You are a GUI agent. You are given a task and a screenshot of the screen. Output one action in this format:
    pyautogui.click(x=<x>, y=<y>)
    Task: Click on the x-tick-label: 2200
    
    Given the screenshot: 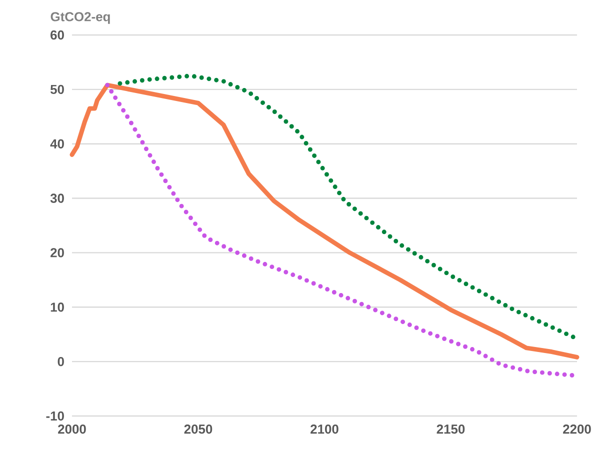 What is the action you would take?
    pyautogui.click(x=577, y=429)
    